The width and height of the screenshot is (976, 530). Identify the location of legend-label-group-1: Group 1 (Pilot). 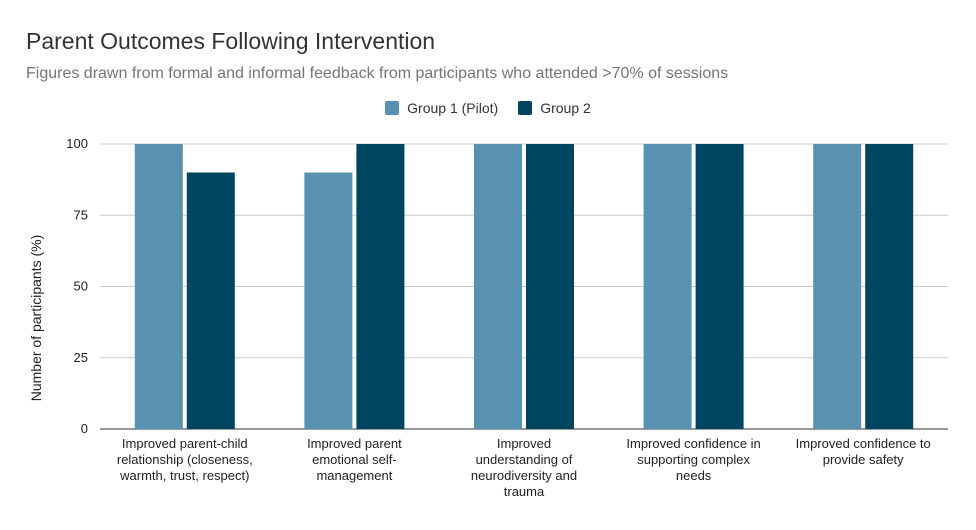
(453, 108).